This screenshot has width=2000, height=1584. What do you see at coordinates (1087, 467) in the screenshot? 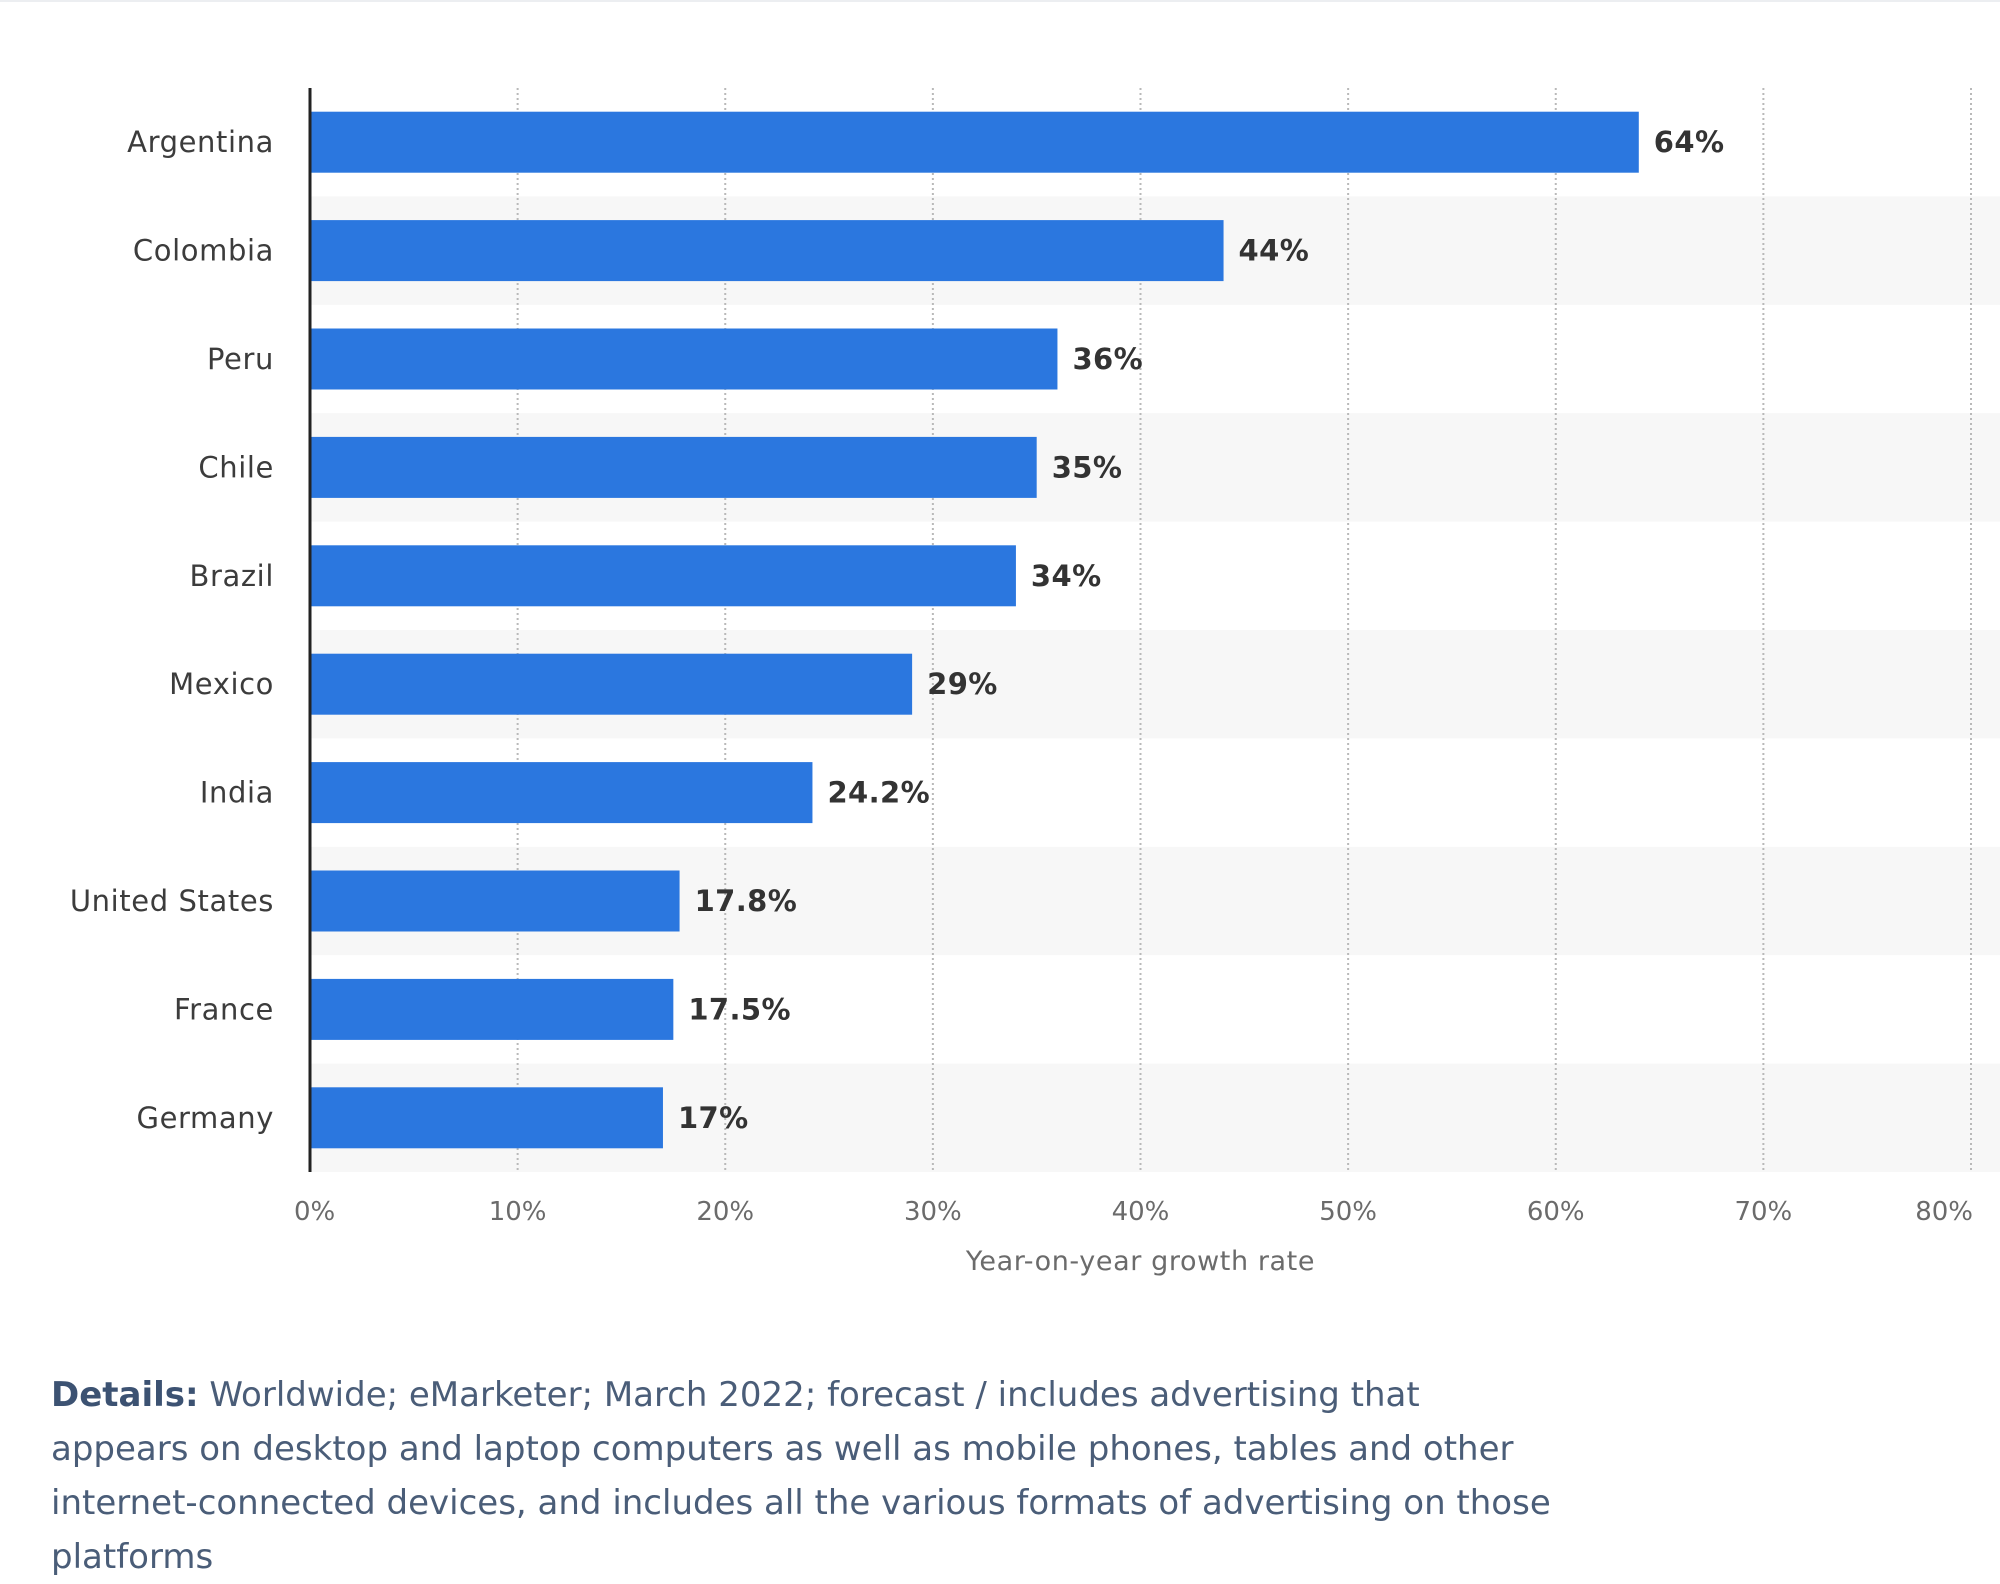
I see `value-label: 35%` at bounding box center [1087, 467].